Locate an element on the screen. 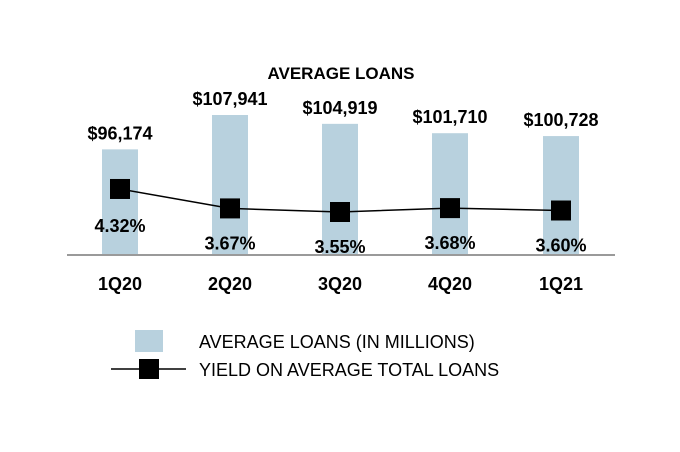  bar-value-label: $104,919 is located at coordinates (339, 108).